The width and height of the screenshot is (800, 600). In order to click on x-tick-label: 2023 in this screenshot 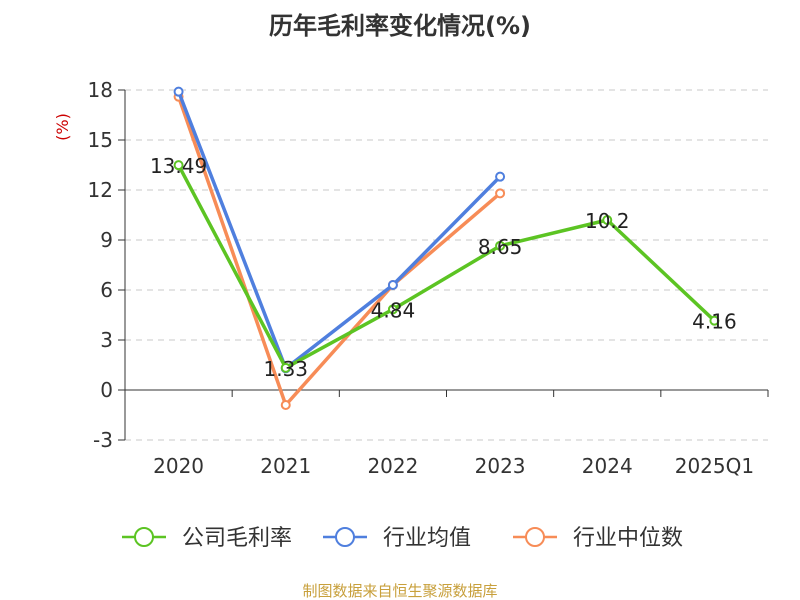, I will do `click(500, 466)`.